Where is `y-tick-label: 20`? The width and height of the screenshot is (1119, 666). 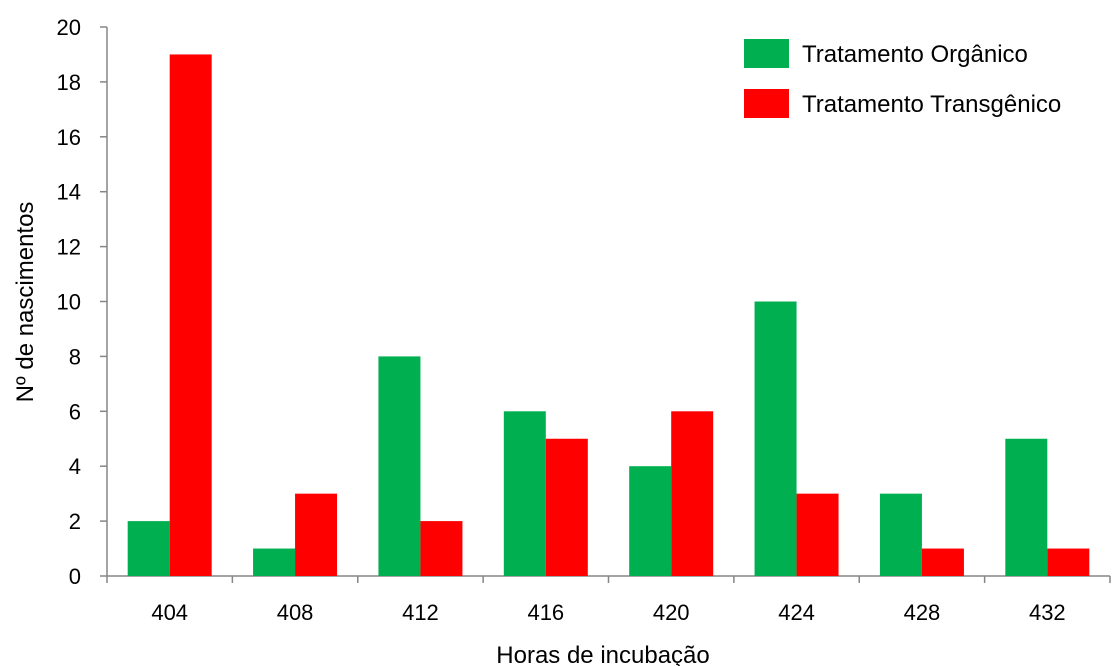
y-tick-label: 20 is located at coordinates (69, 27).